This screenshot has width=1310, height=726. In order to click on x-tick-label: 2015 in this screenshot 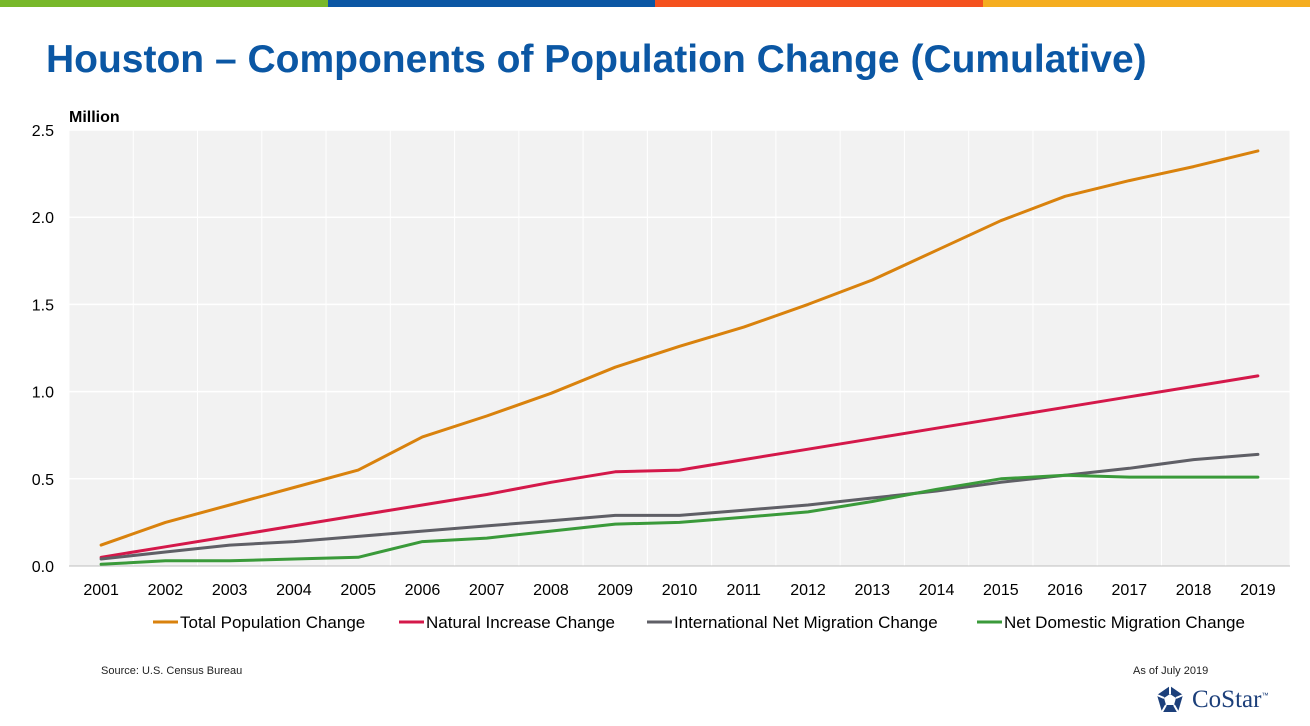, I will do `click(1001, 590)`.